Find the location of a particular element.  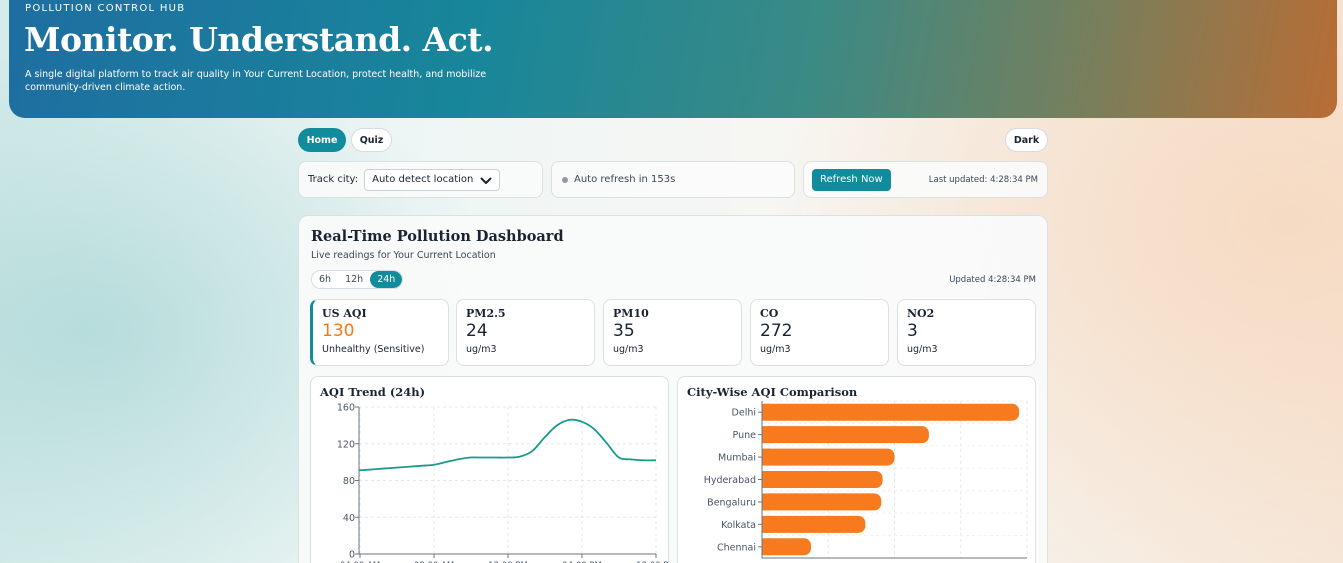

x-tick-label: 08:00 AM is located at coordinates (434, 562).